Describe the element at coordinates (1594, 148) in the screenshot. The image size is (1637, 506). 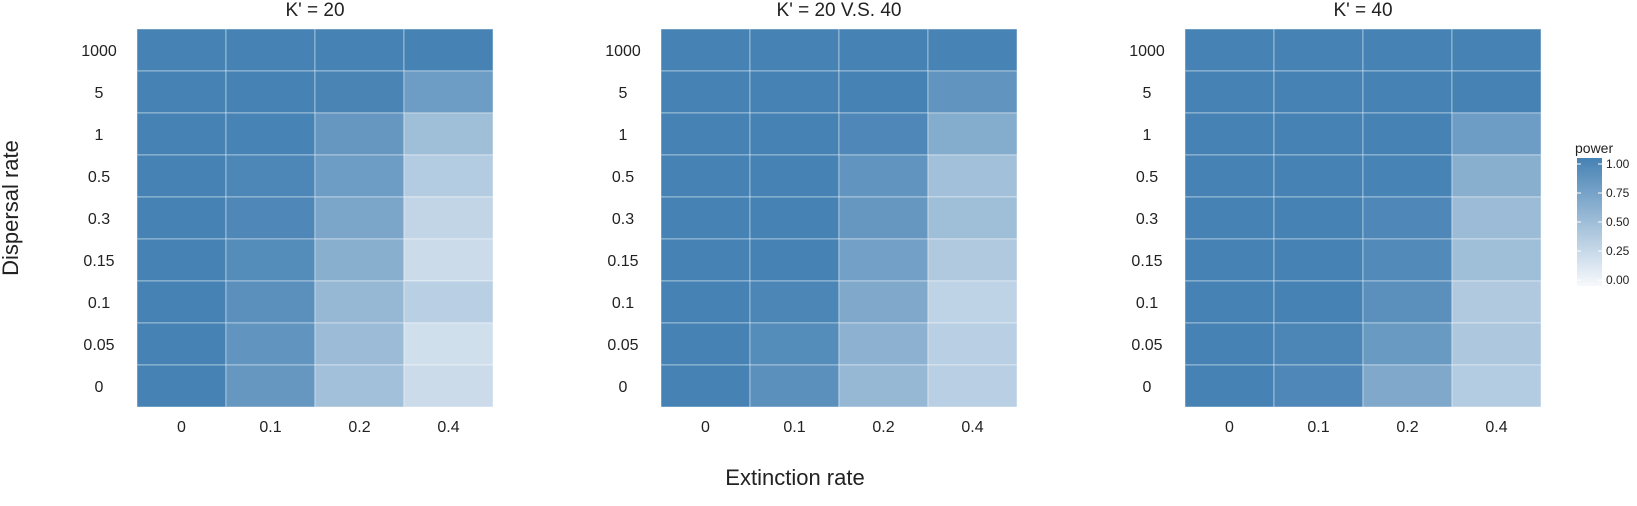
I see `legend-title: power` at that location.